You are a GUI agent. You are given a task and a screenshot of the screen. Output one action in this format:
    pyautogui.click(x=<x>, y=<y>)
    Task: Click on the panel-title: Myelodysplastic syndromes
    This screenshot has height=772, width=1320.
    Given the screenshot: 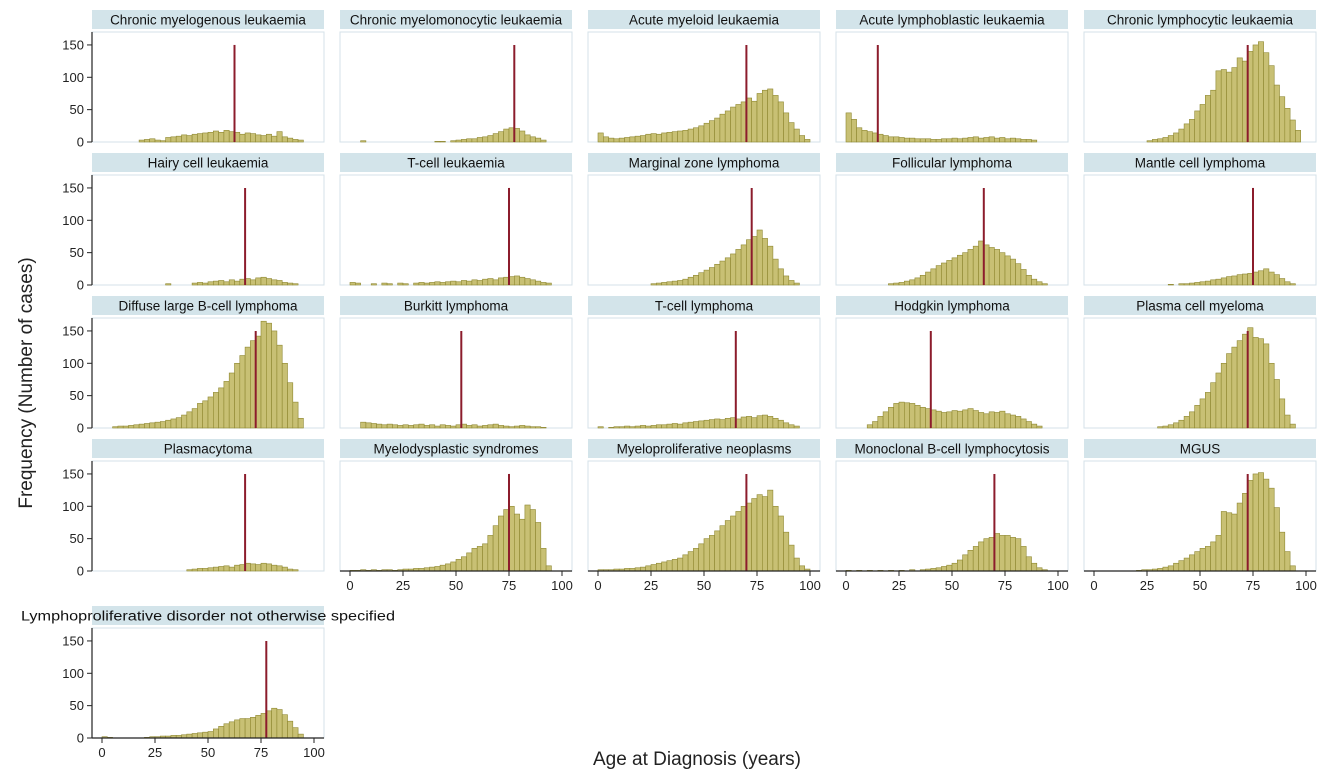 What is the action you would take?
    pyautogui.click(x=455, y=449)
    